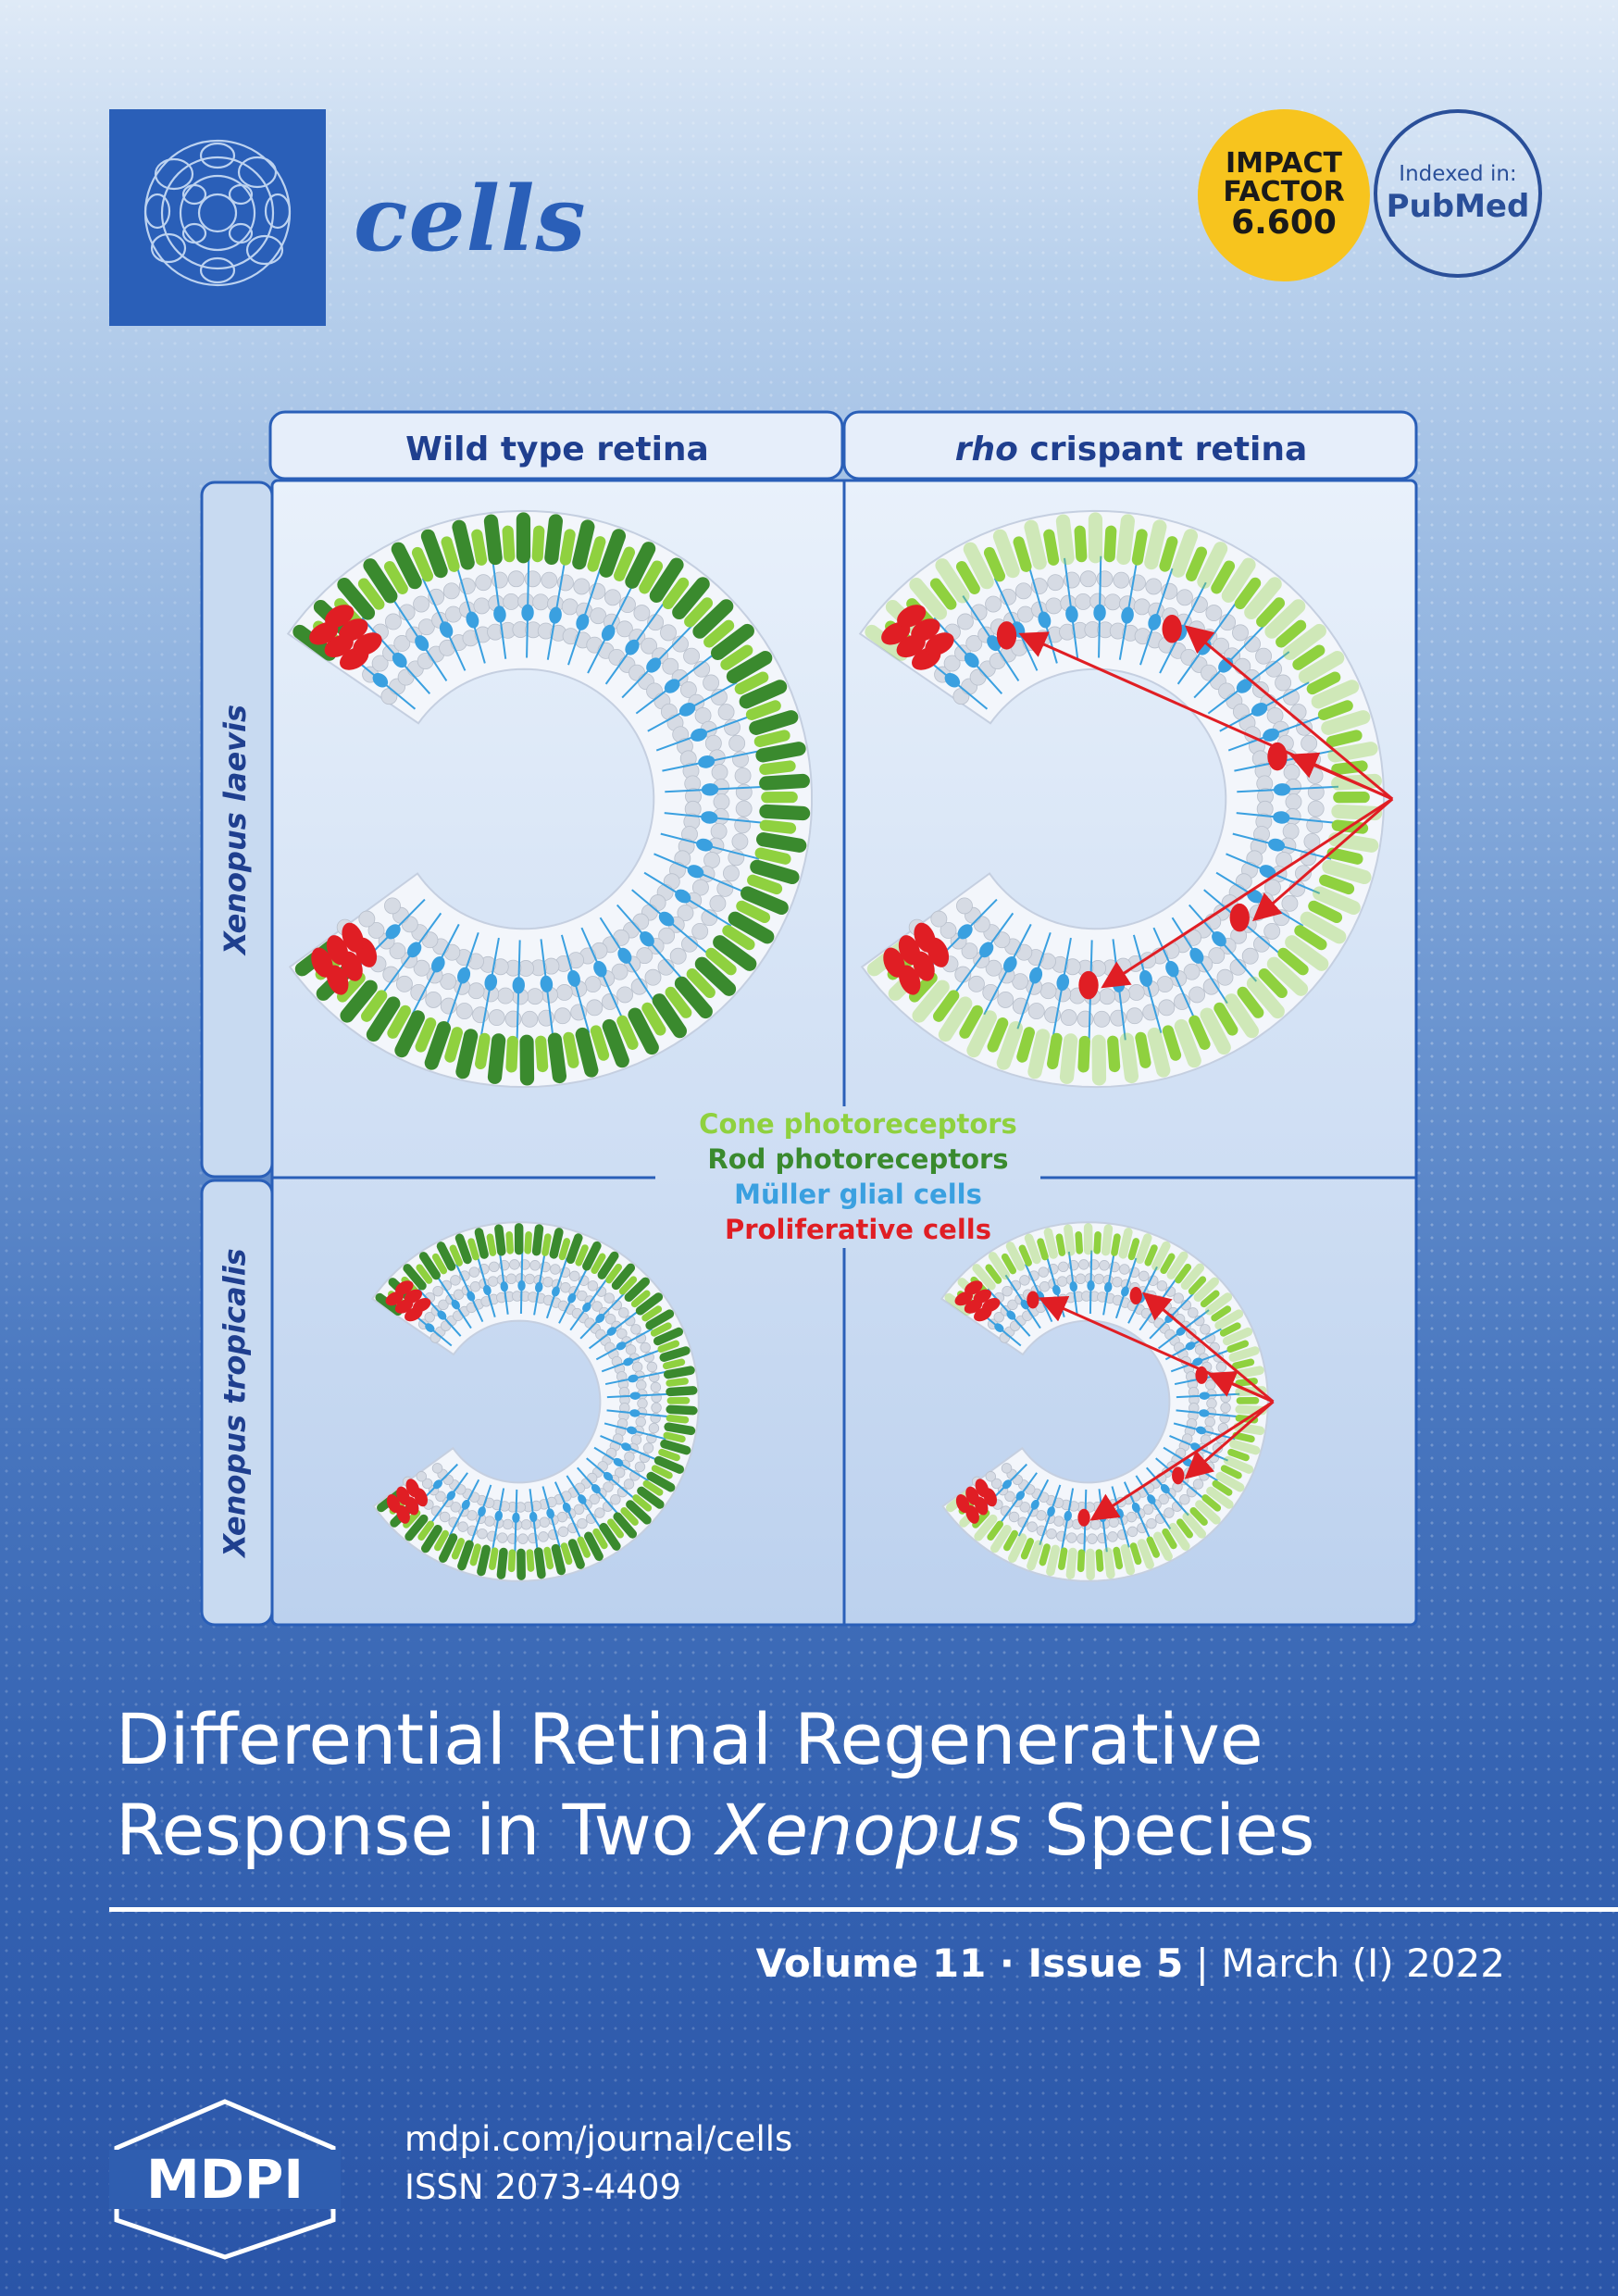 This screenshot has height=2296, width=1618. I want to click on title-line-2: Response in Two Xenopus Species, so click(838, 1830).